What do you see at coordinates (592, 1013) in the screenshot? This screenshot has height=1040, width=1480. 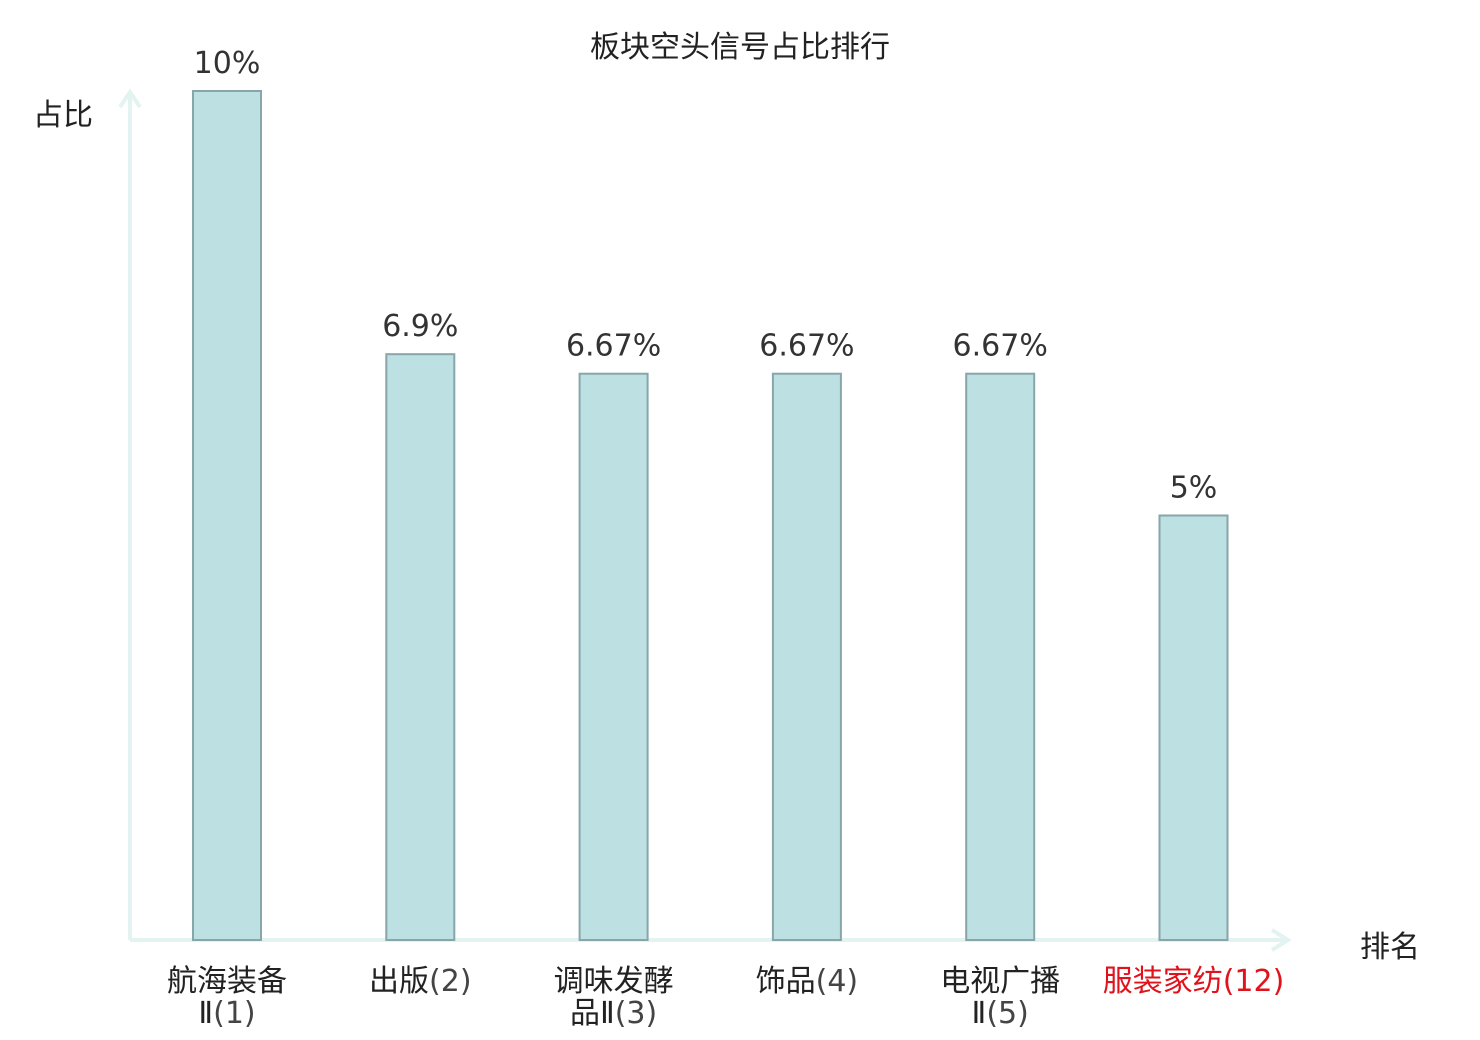 I see `category-name-cont: 品Ⅱ` at bounding box center [592, 1013].